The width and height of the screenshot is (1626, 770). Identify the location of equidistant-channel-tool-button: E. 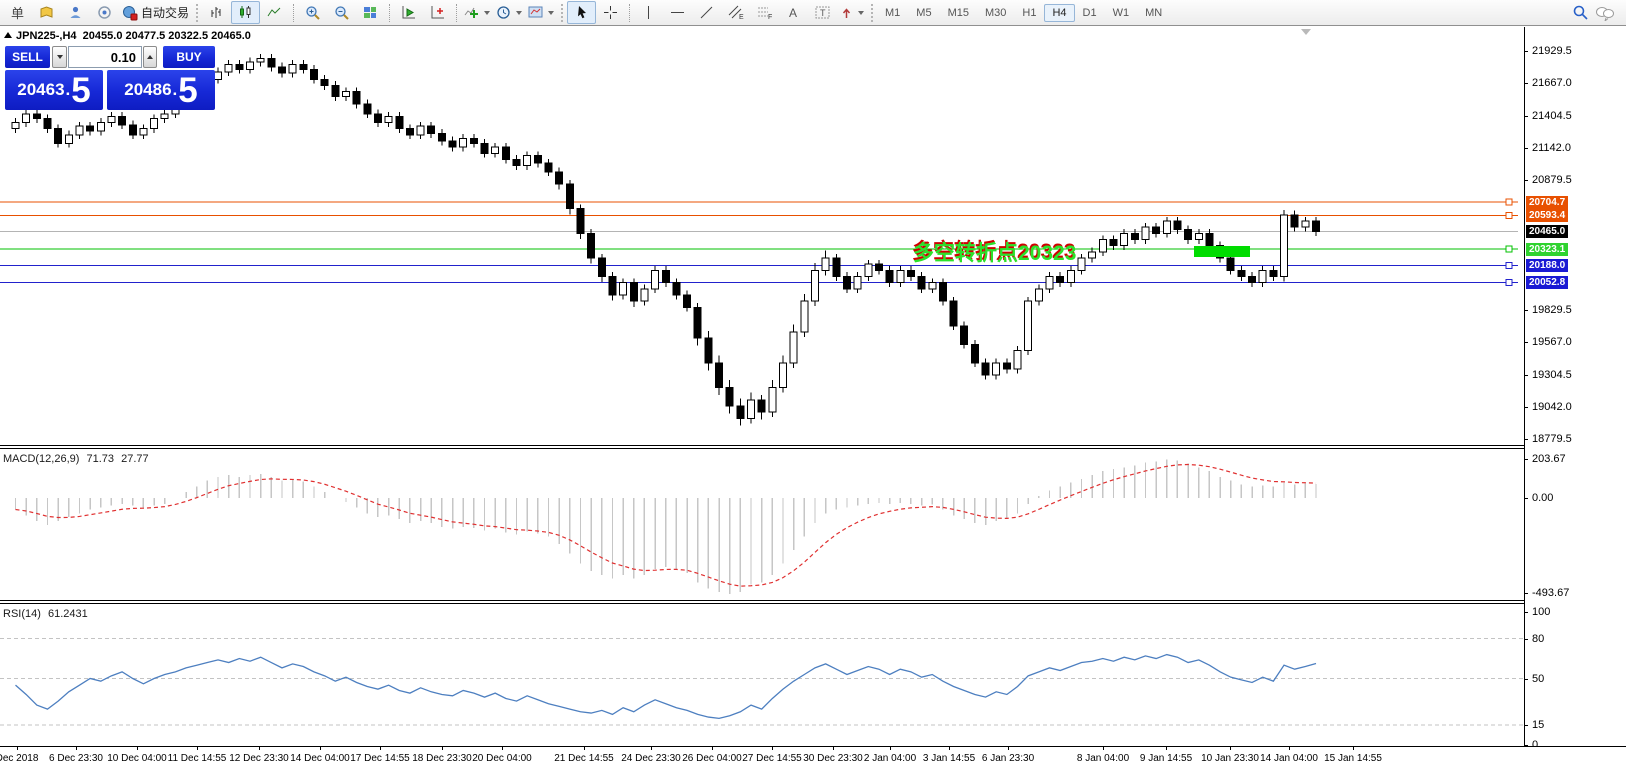
(735, 12).